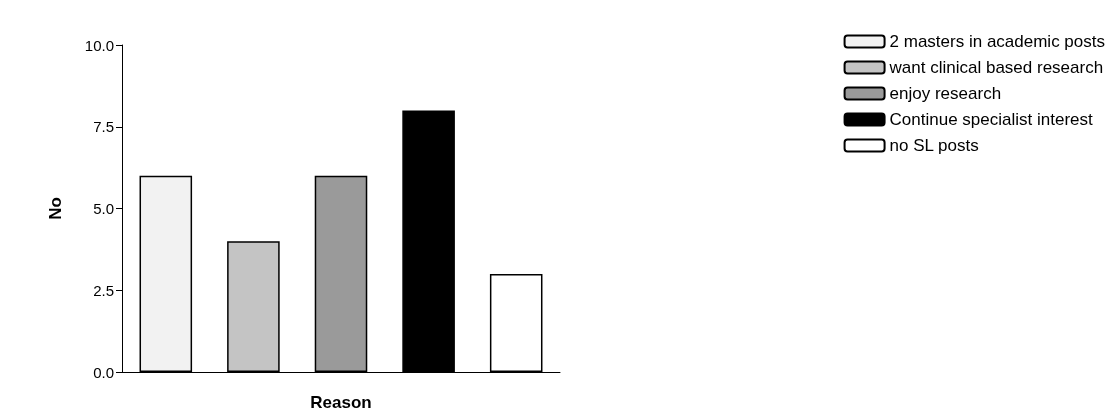 This screenshot has width=1120, height=417. Describe the element at coordinates (991, 119) in the screenshot. I see `legend-label: Continue specialist interest` at that location.